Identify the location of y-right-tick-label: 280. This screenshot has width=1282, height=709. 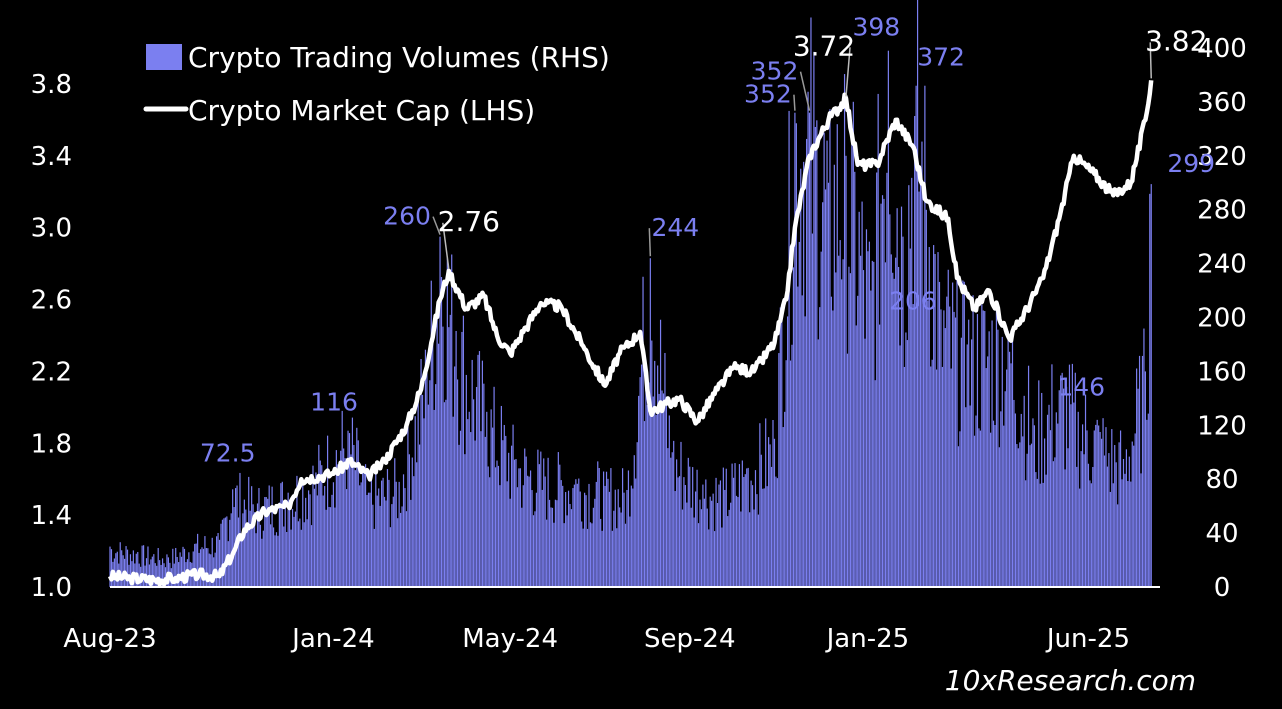
(1222, 211).